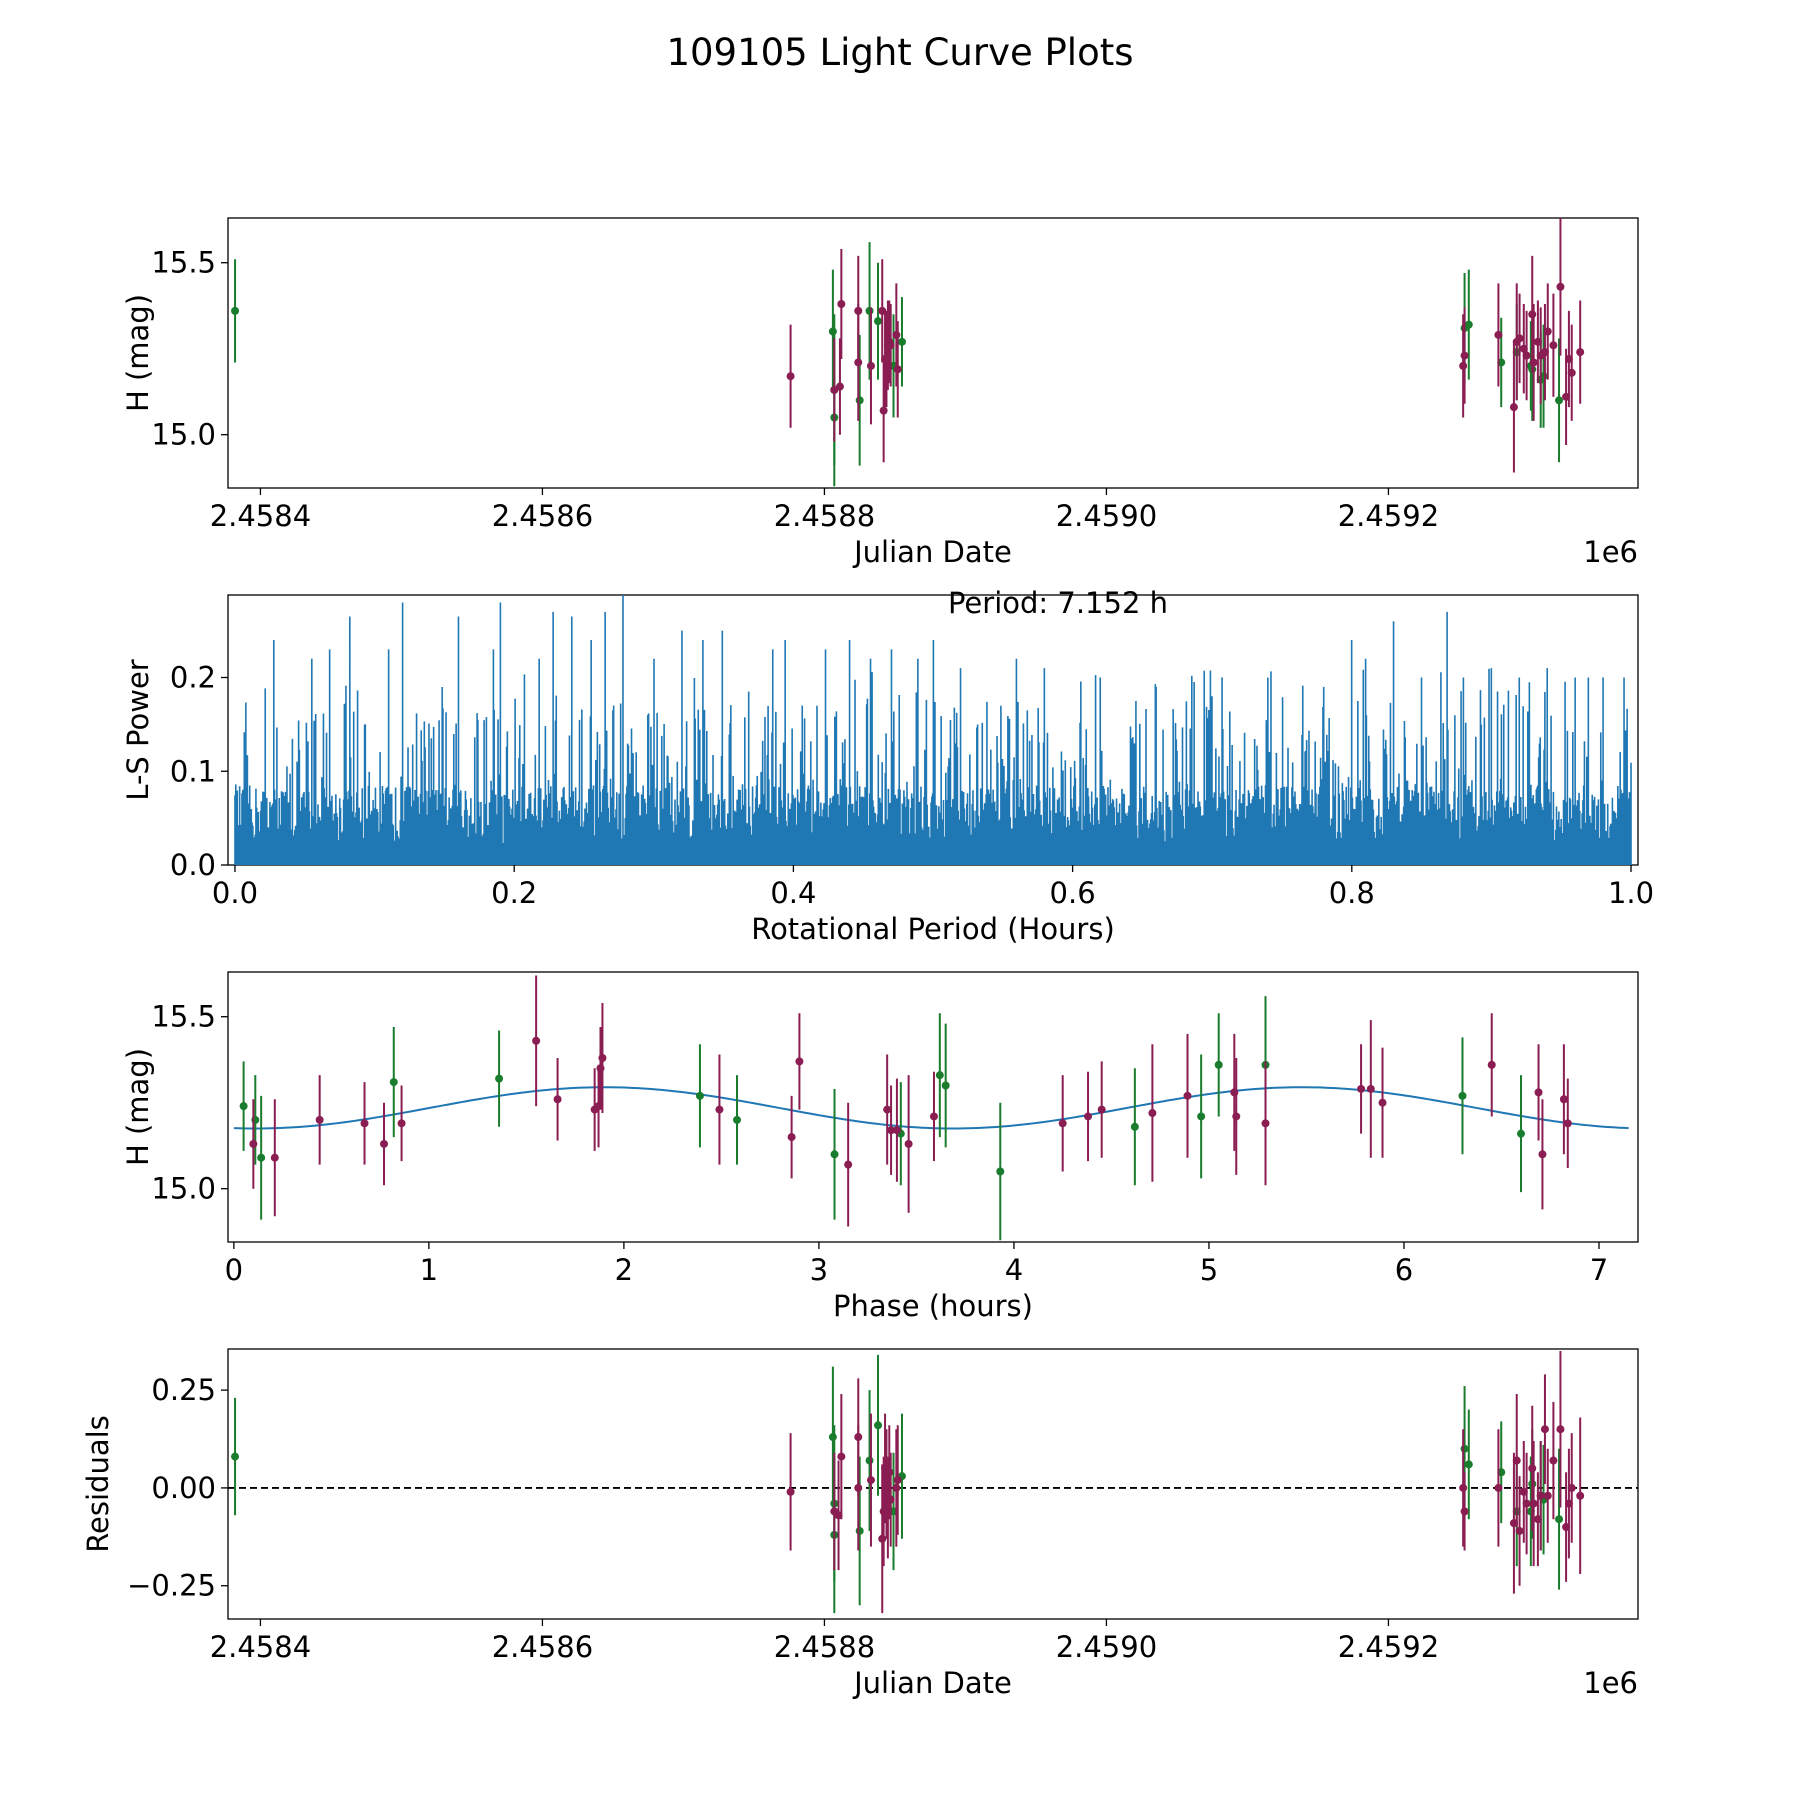 The width and height of the screenshot is (1800, 1800). I want to click on phase-xtick-label: 1, so click(429, 1270).